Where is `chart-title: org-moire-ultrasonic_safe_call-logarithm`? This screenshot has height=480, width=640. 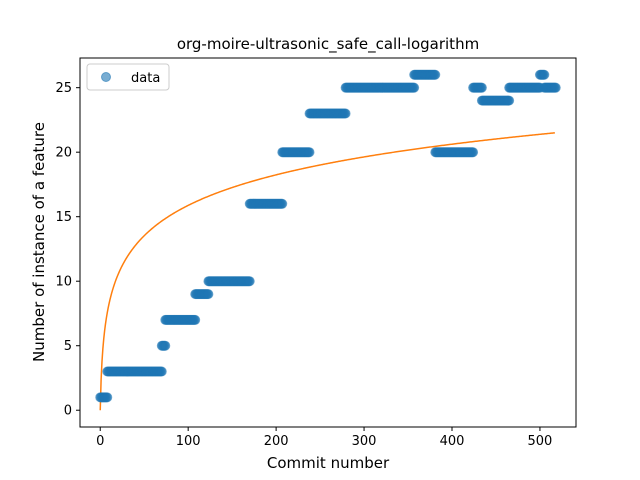 chart-title: org-moire-ultrasonic_safe_call-logarithm is located at coordinates (328, 44).